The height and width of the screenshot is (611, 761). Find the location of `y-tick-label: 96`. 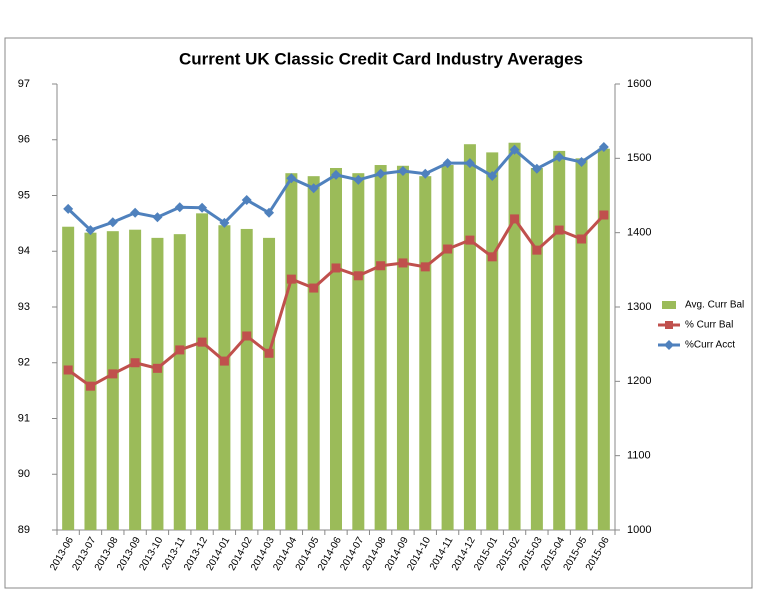

y-tick-label: 96 is located at coordinates (24, 140).